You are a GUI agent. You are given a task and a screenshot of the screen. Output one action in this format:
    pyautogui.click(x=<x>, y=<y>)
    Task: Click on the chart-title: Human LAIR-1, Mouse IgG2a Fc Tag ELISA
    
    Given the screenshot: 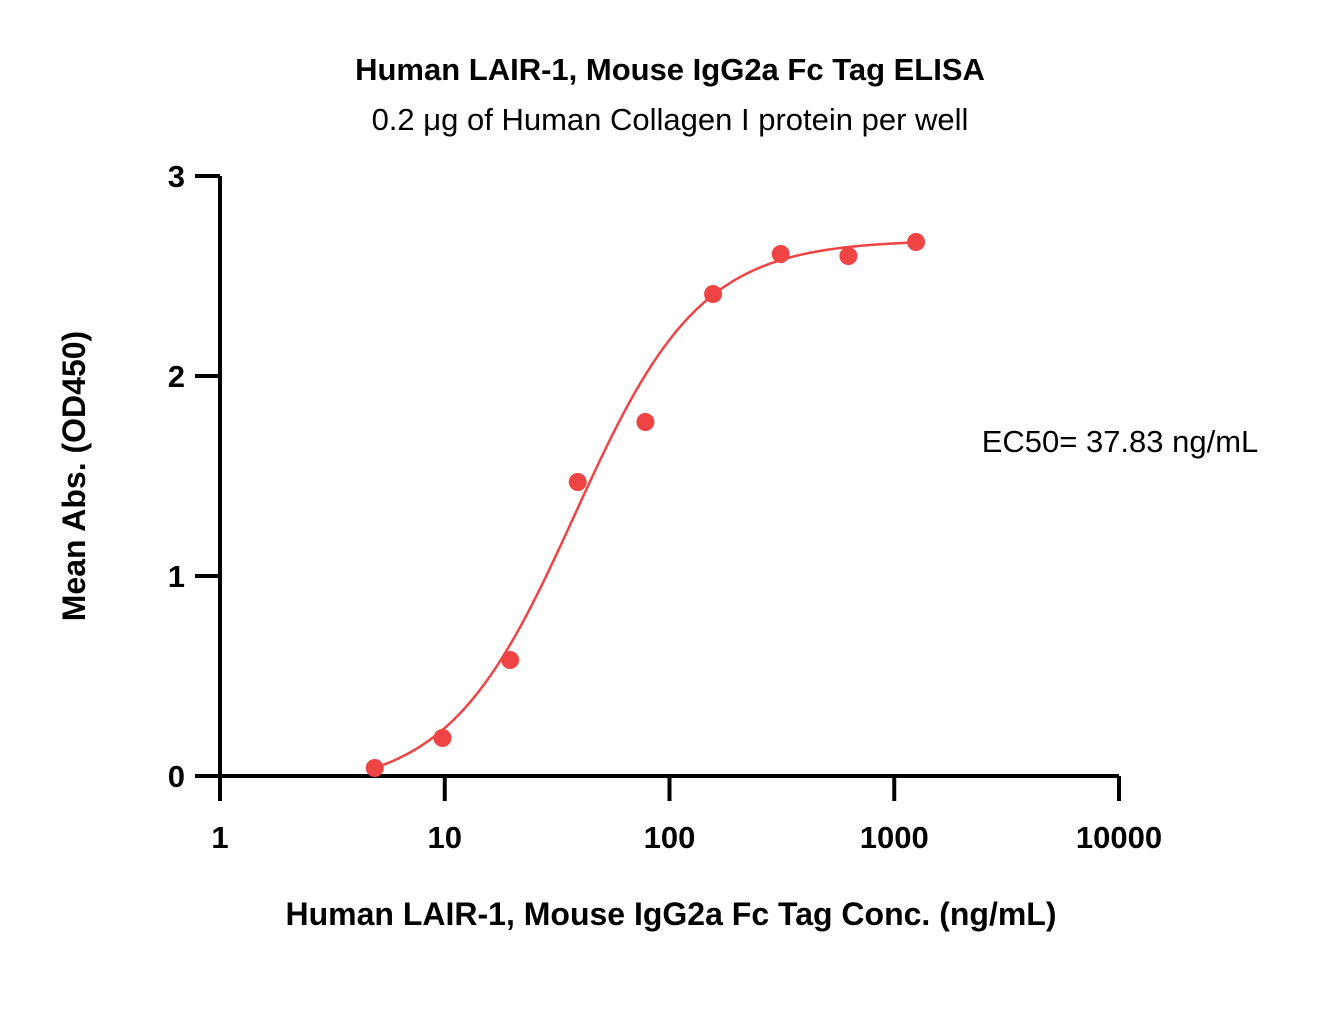 What is the action you would take?
    pyautogui.click(x=670, y=69)
    